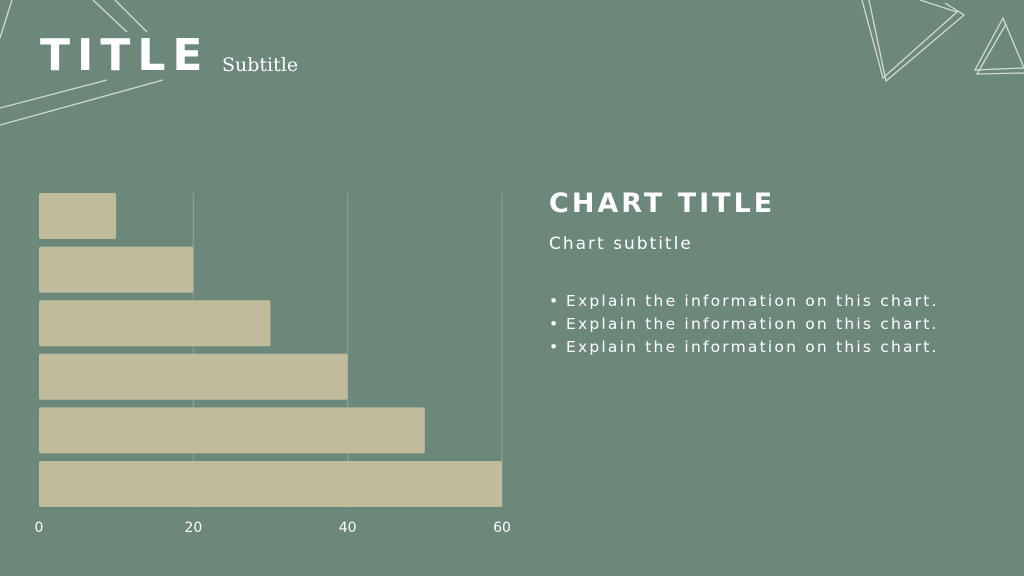 This screenshot has height=576, width=1024. I want to click on x-tick-label: 20, so click(193, 528).